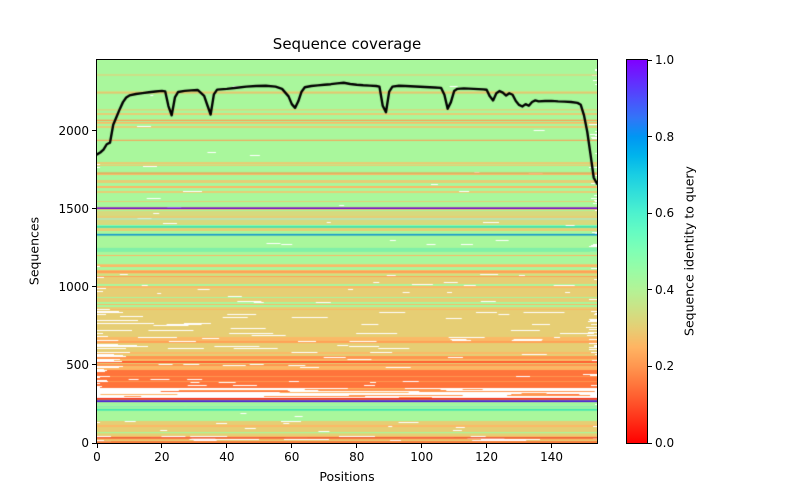  I want to click on colorbar-label: Sequence identity to query, so click(689, 251).